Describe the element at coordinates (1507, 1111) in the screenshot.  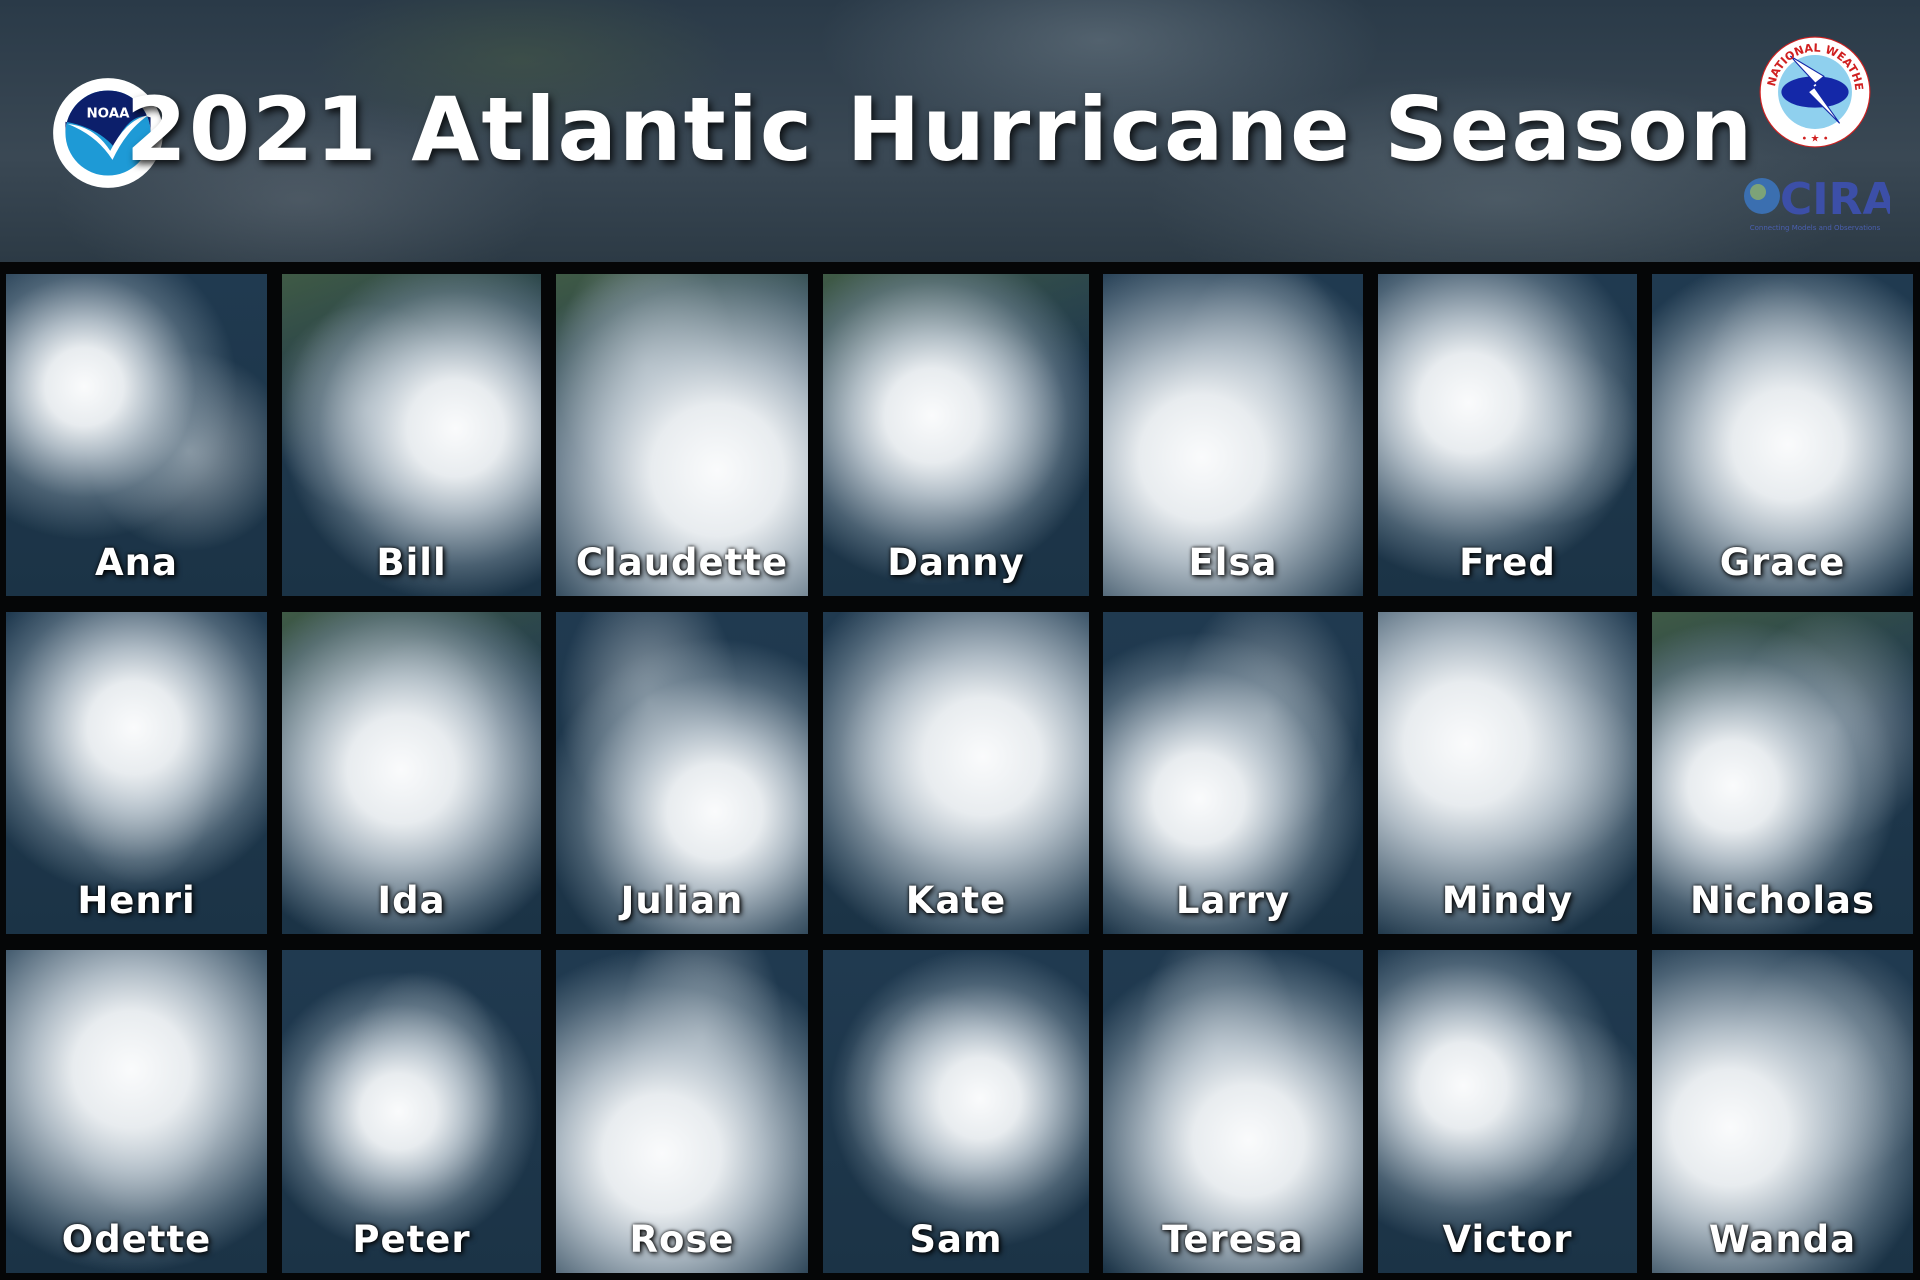
I see `storm-tile-victor: Victor` at that location.